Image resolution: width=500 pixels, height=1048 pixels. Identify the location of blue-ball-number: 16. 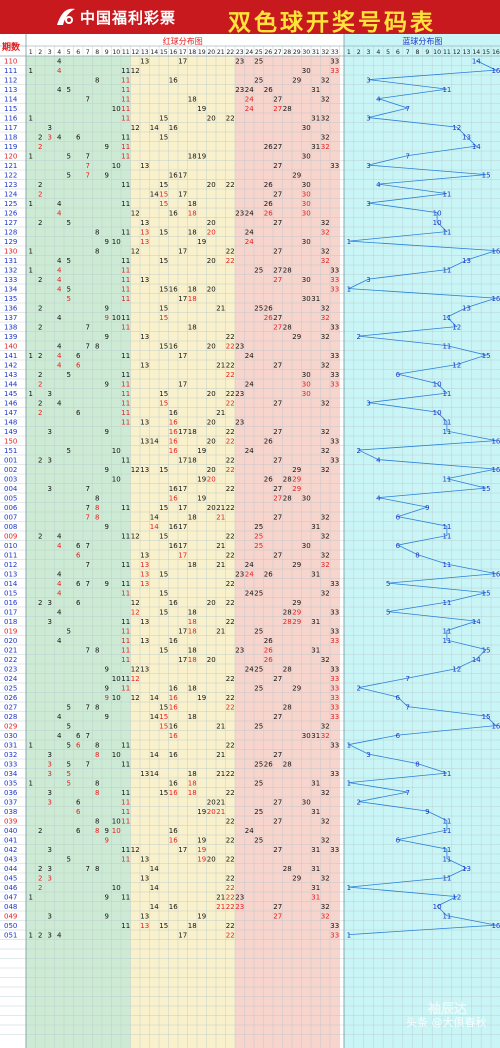
(495, 299).